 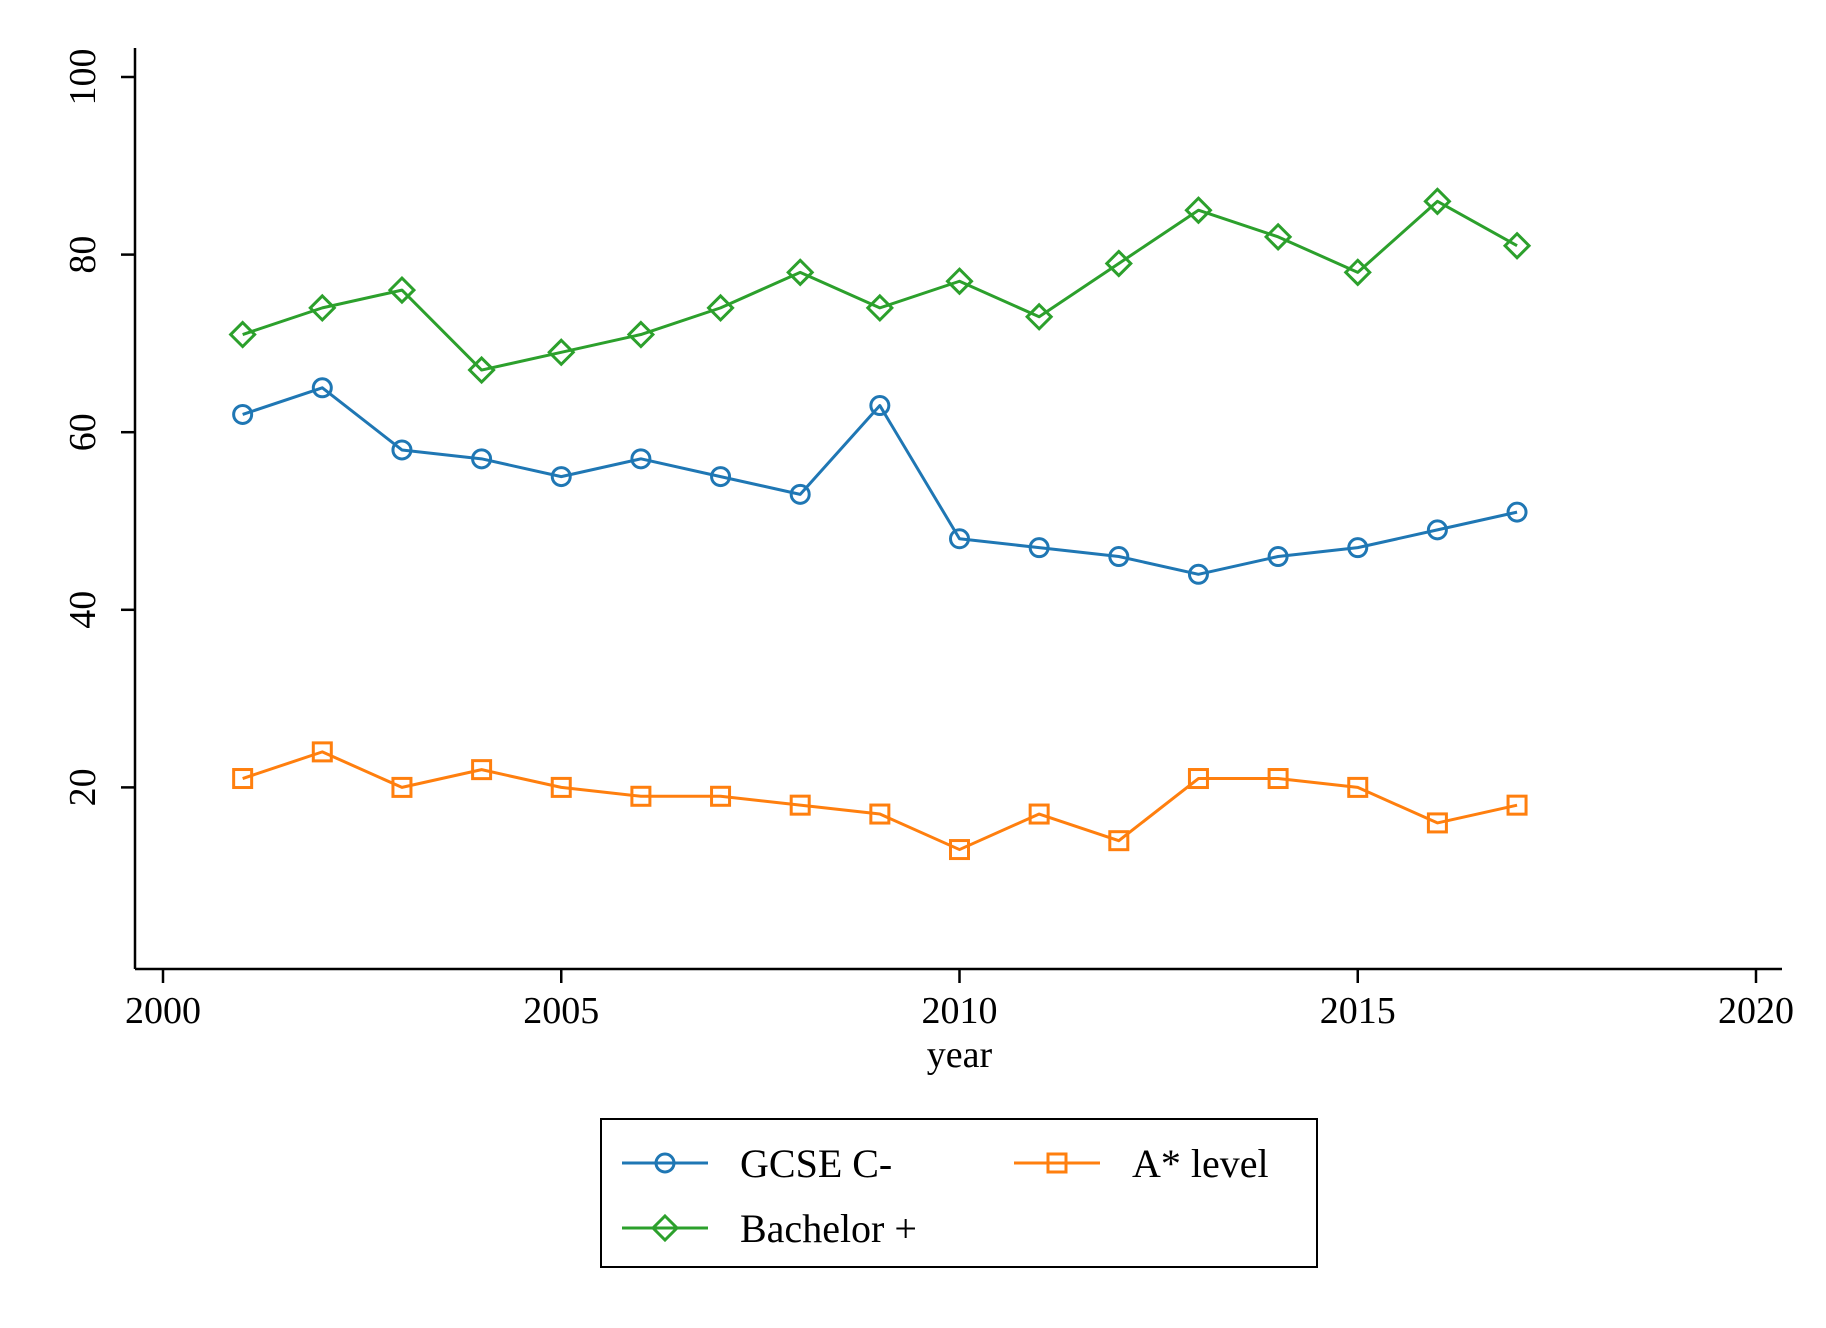 I want to click on x-tick-label: 2005, so click(x=561, y=1011).